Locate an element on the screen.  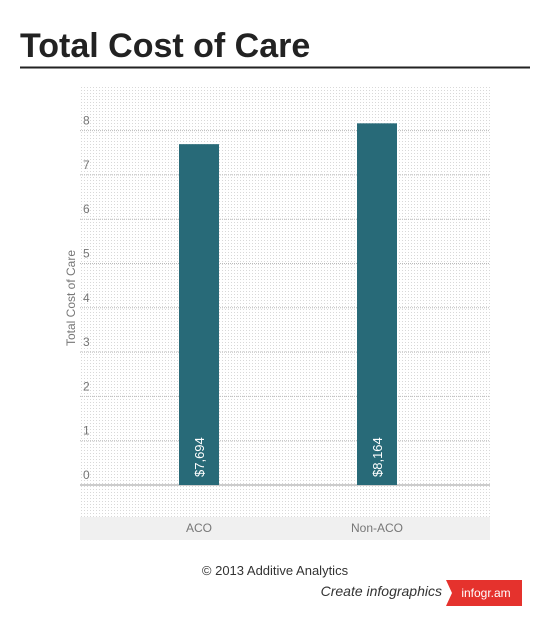
copyright: © 2013 Additive Analytics is located at coordinates (275, 570).